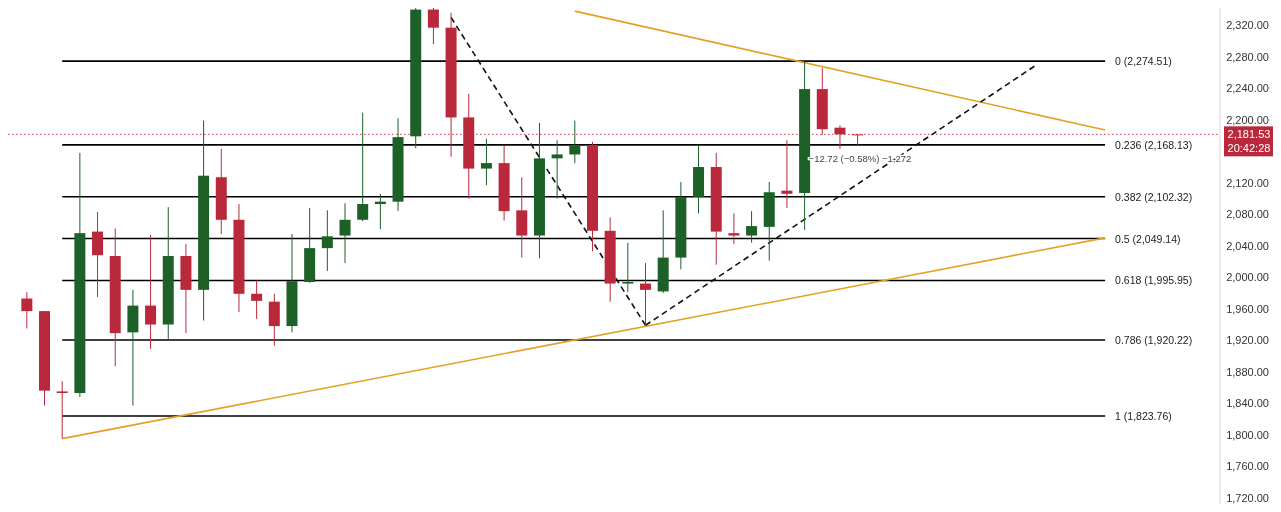 The image size is (1281, 512). I want to click on y-tick-label: 2,200.00, so click(1247, 119).